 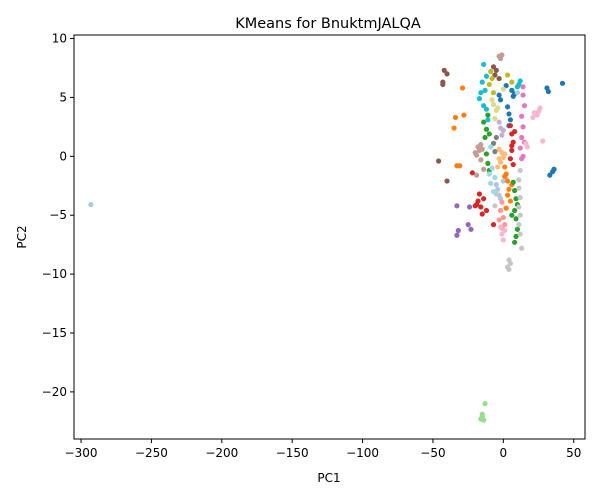 I want to click on x-tick-label: −250, so click(x=151, y=453).